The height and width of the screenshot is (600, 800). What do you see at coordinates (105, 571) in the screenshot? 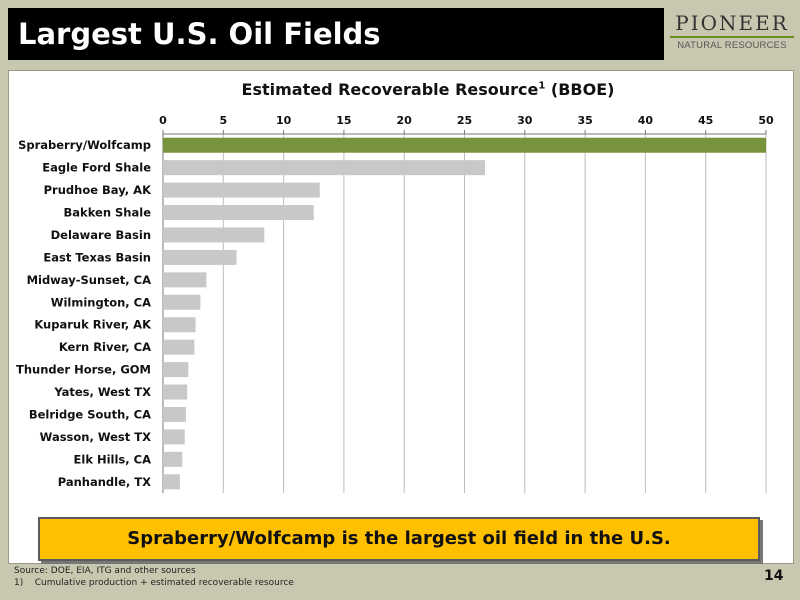
I see `source-note: Source: DOE, EIA, ITG and other sources` at bounding box center [105, 571].